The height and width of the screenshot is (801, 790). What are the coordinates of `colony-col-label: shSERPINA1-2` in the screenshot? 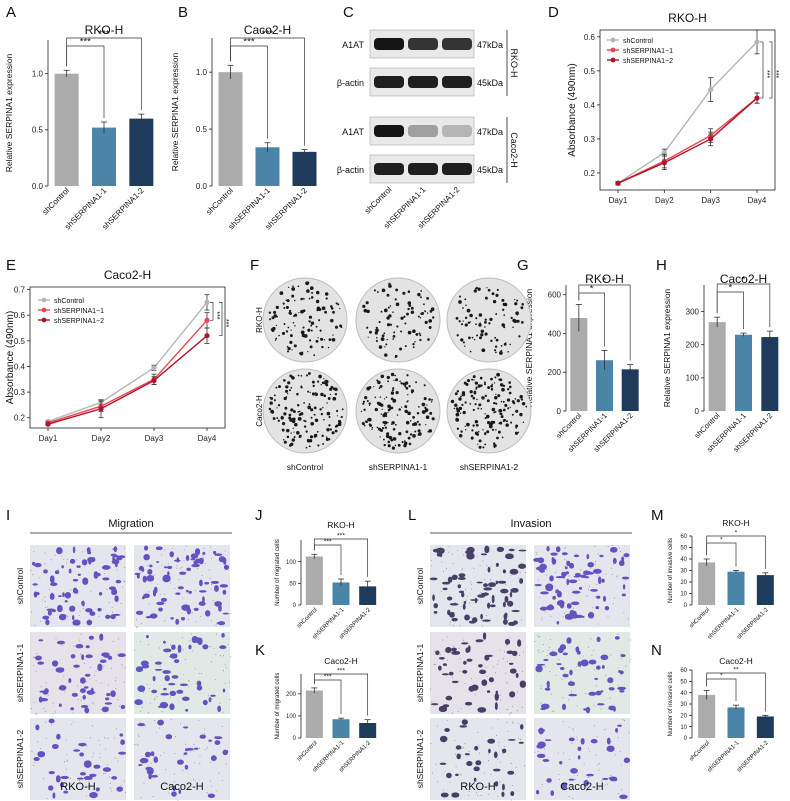 It's located at (489, 467).